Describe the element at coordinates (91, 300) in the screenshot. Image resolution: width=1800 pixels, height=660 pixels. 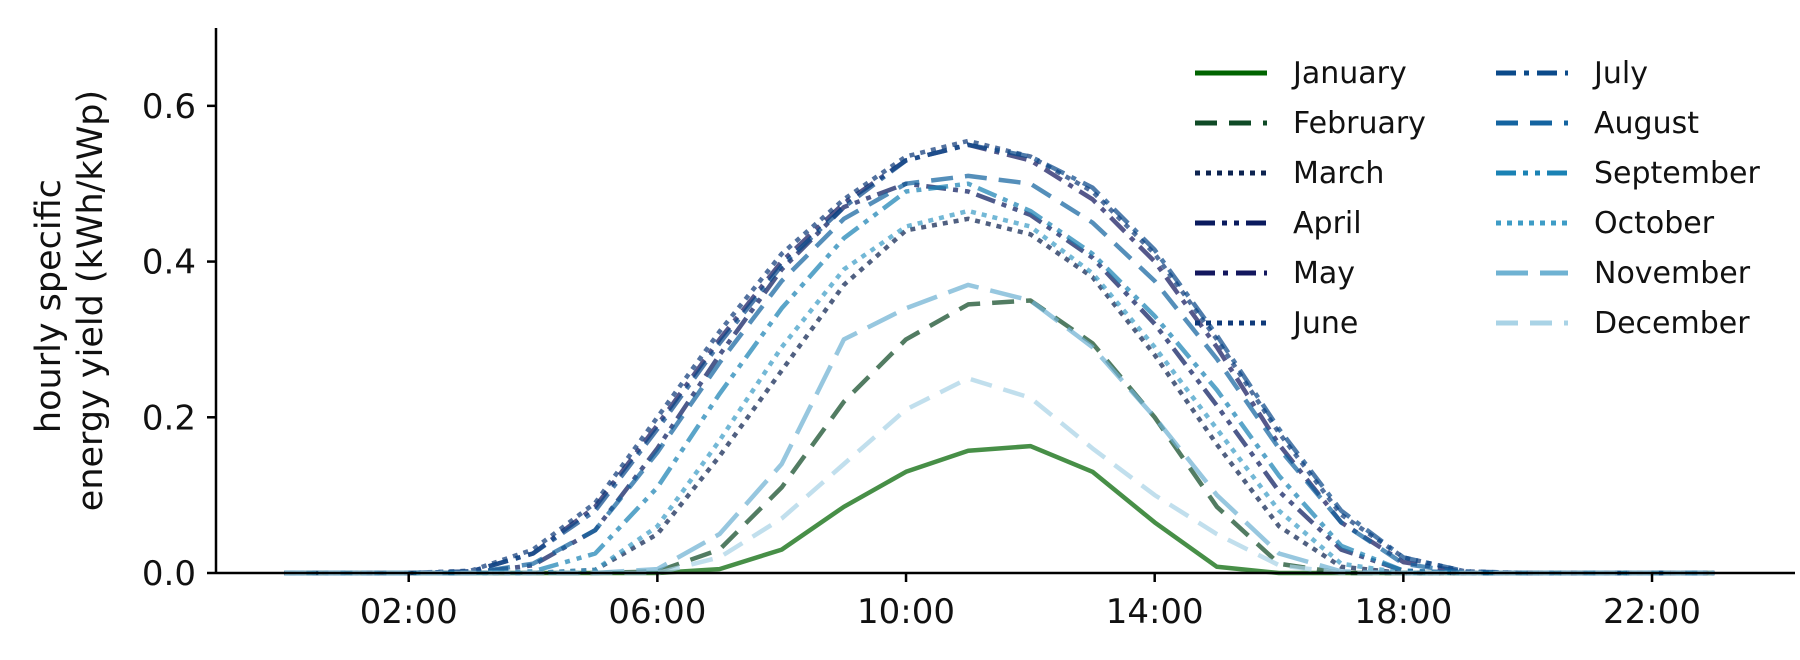
I see `y-axis-label-line-2: energy yield (kWh/kWp)` at that location.